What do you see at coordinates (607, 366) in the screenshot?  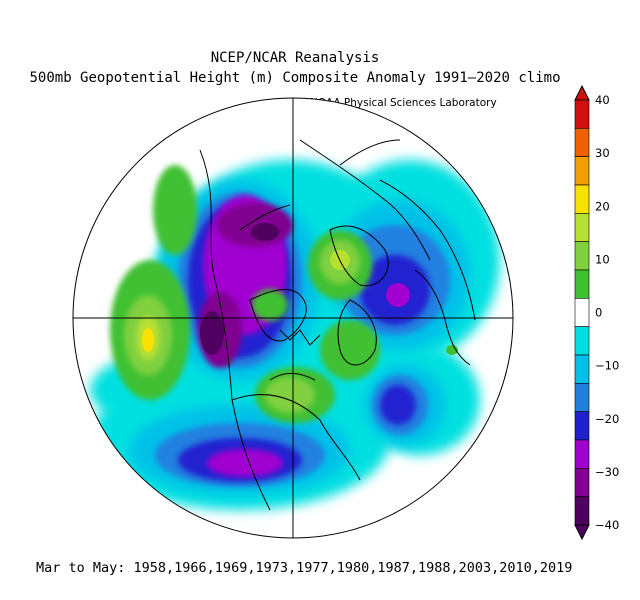 I see `colorbar-tick-label: −10` at bounding box center [607, 366].